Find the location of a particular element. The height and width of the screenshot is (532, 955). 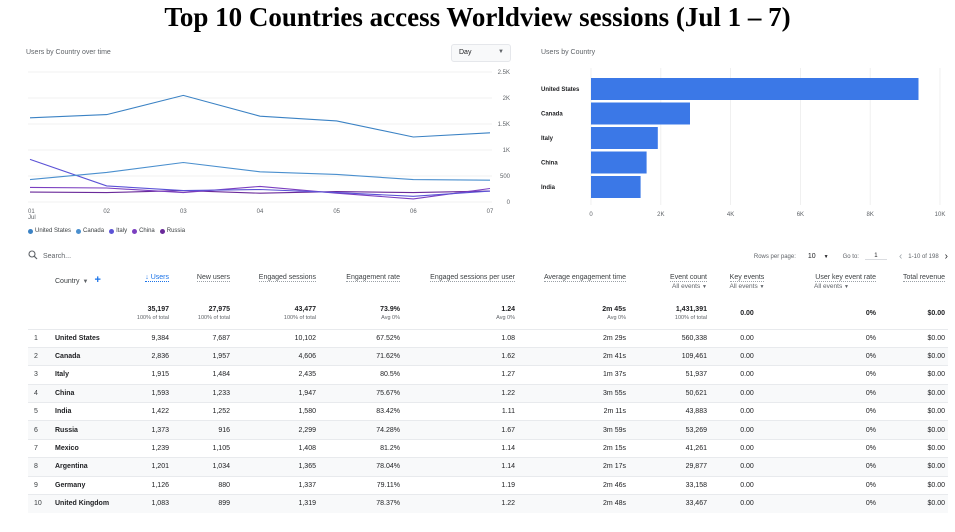

engagement-rate-cell: 79.11% is located at coordinates (361, 485).